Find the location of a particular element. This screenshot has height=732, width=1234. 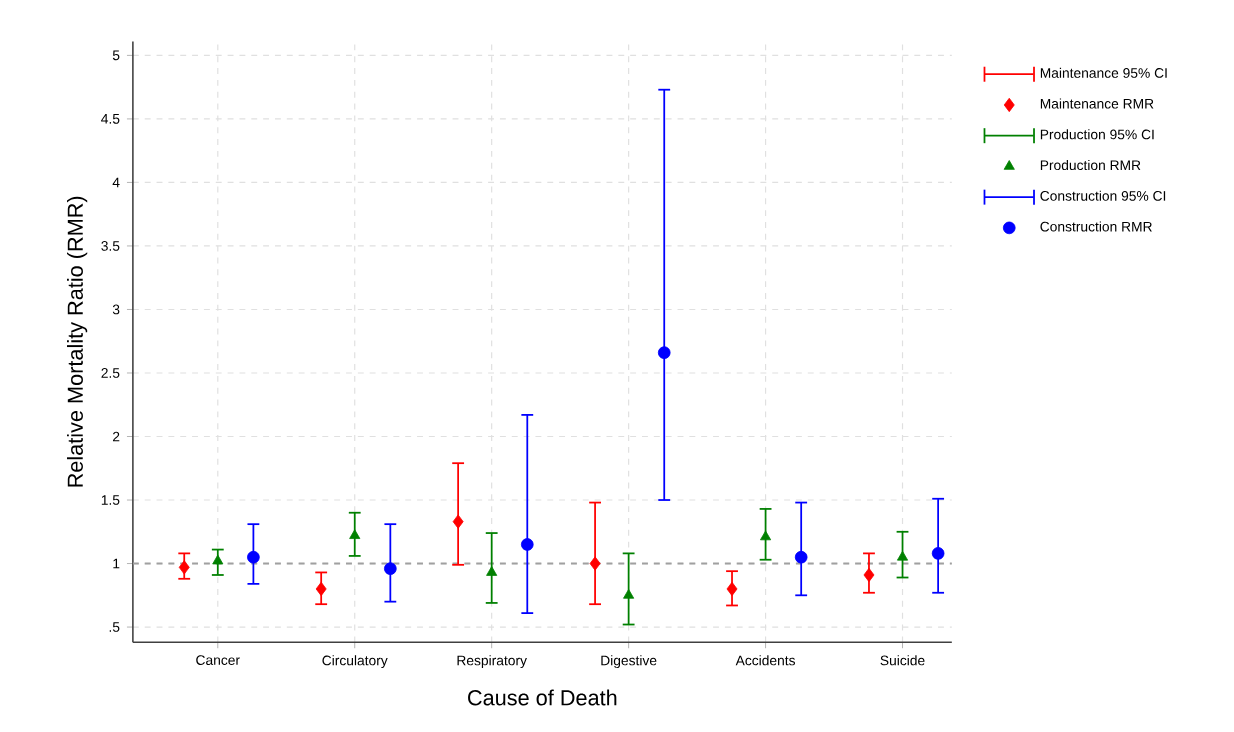

x-tick-label: Circulatory is located at coordinates (355, 662).